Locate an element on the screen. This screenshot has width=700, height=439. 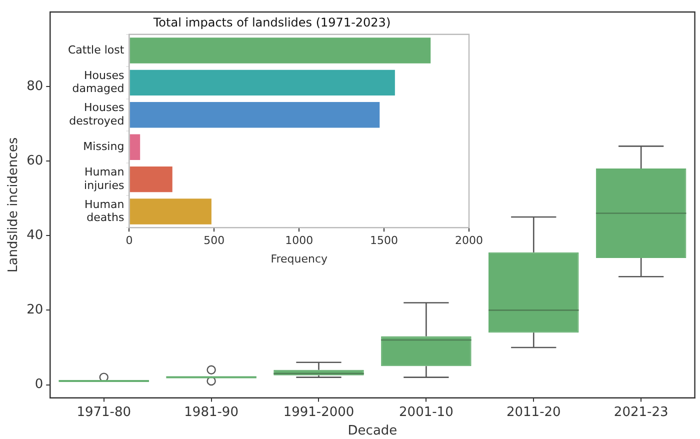
x-tick-label: 1981-90 is located at coordinates (211, 412).